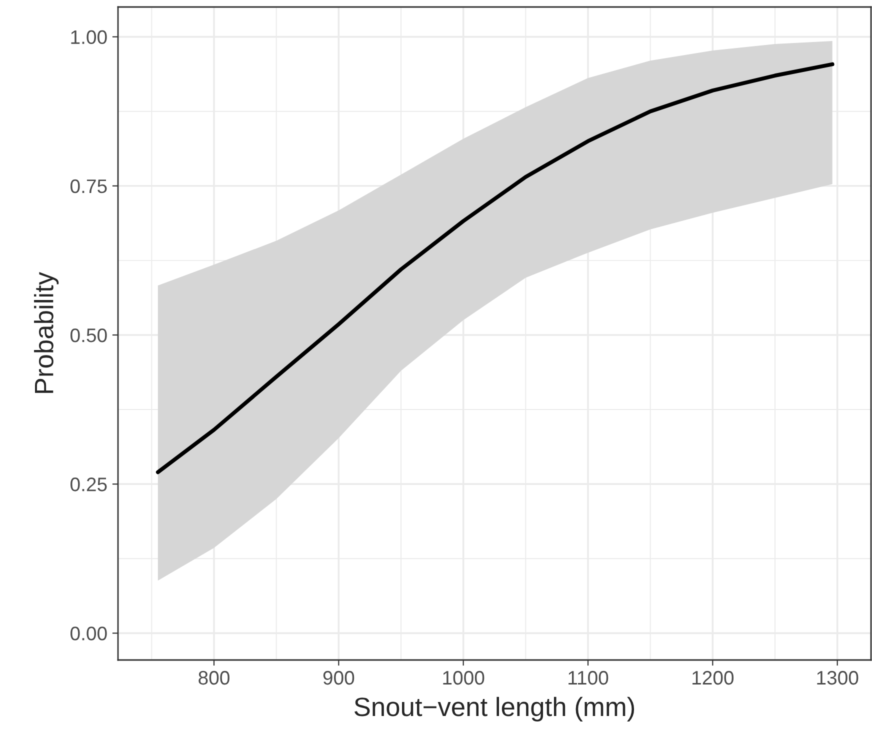 Image resolution: width=872 pixels, height=742 pixels. Describe the element at coordinates (88, 186) in the screenshot. I see `y-tick-label: 0.75` at that location.